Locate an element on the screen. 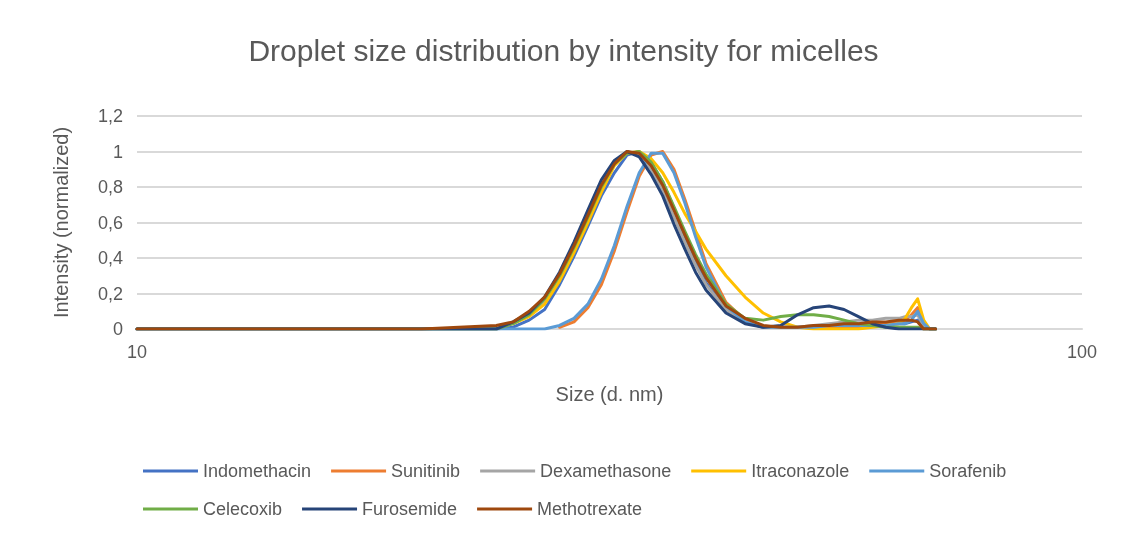  y-tick-label: 0,6 is located at coordinates (110, 222).